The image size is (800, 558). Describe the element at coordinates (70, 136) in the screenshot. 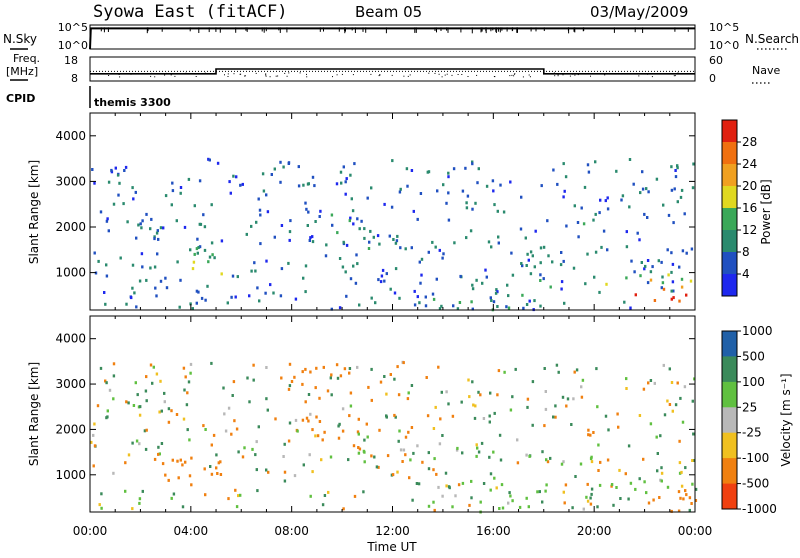

I see `y-tick-label: 4000` at that location.